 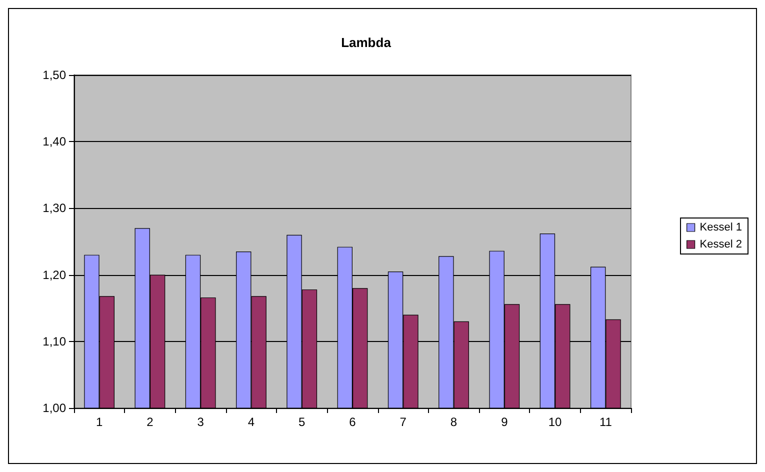 What do you see at coordinates (352, 422) in the screenshot?
I see `x-tick-label: 6` at bounding box center [352, 422].